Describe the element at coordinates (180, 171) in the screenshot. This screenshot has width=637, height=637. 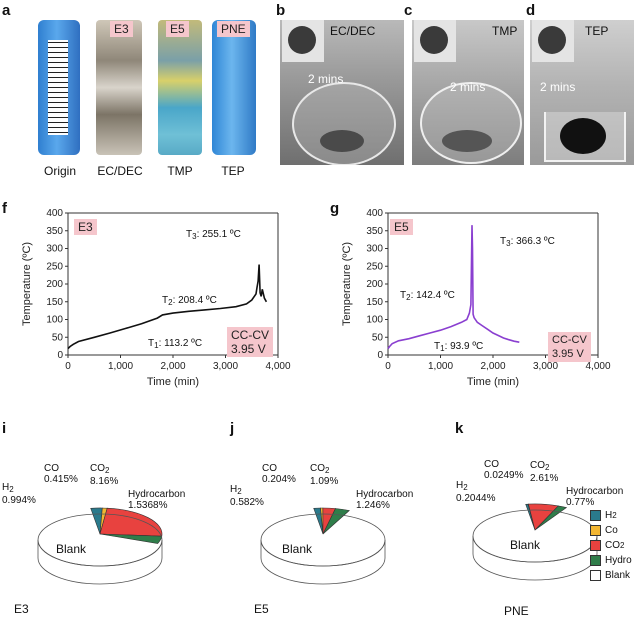
I see `caption-tmp: TMP` at that location.